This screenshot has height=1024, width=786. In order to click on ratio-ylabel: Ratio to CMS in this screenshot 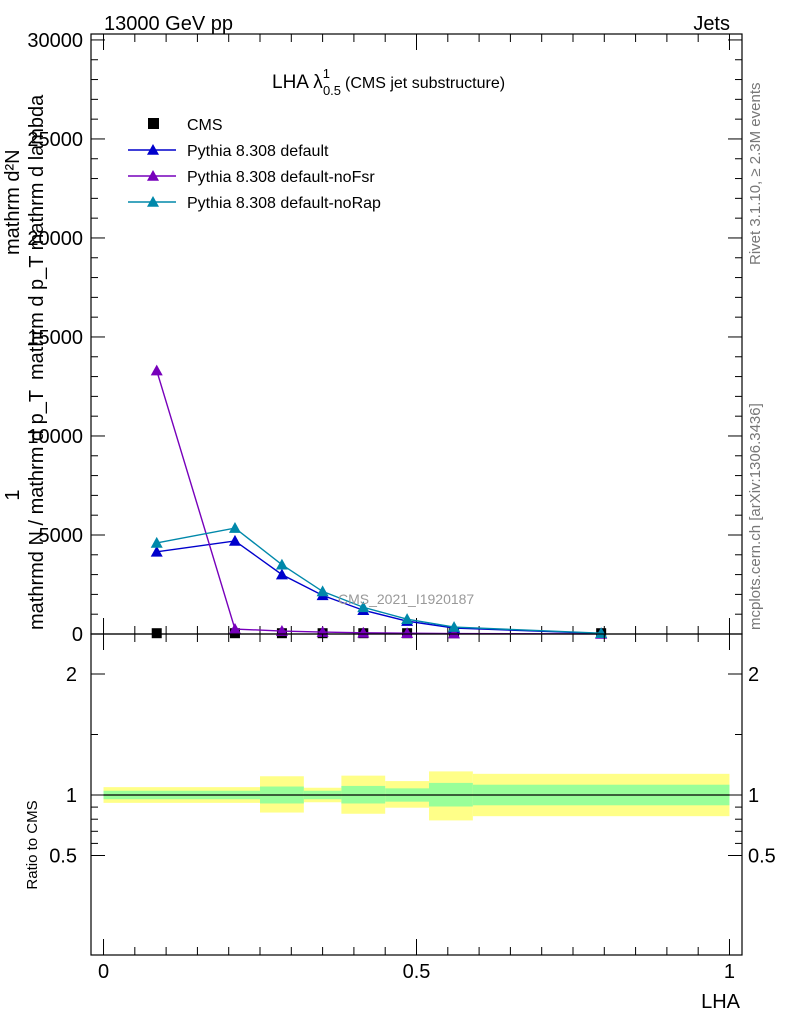, I will do `click(32, 844)`.